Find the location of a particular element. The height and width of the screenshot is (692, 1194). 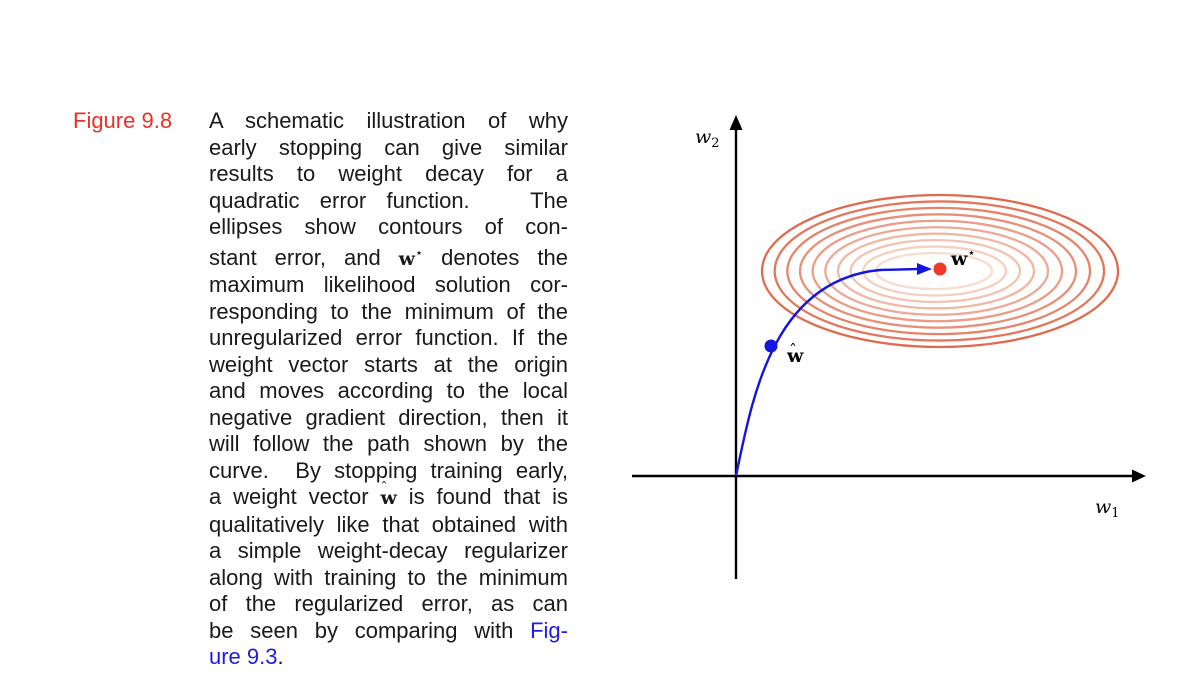

y-axis-label: w2 is located at coordinates (707, 138).